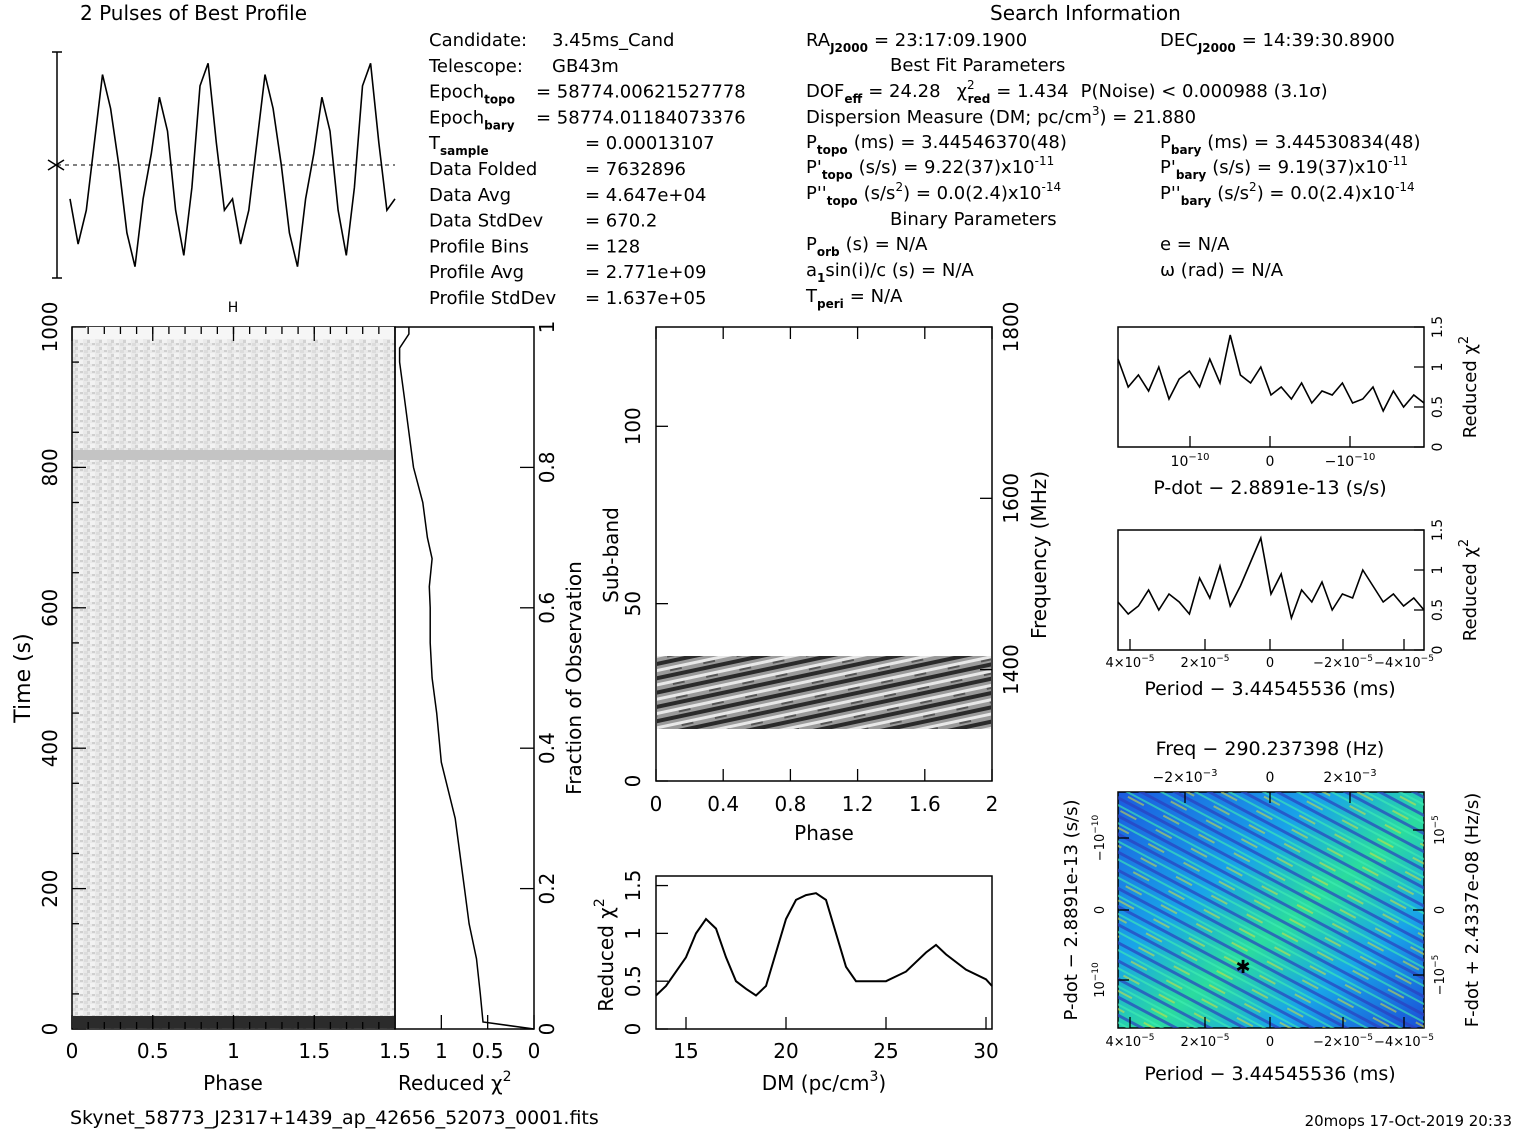 This screenshot has height=1133, width=1517. Describe the element at coordinates (314, 1051) in the screenshot. I see `phase-tick-label: 1.5` at that location.